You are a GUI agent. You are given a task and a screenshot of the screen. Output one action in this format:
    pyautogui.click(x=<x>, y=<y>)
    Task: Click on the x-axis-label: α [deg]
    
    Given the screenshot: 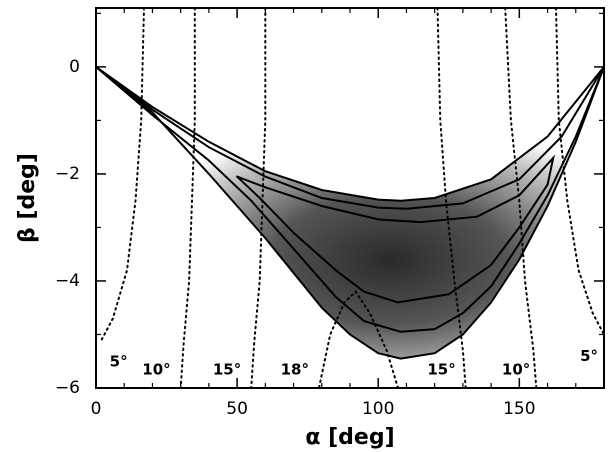 What is the action you would take?
    pyautogui.click(x=349, y=437)
    